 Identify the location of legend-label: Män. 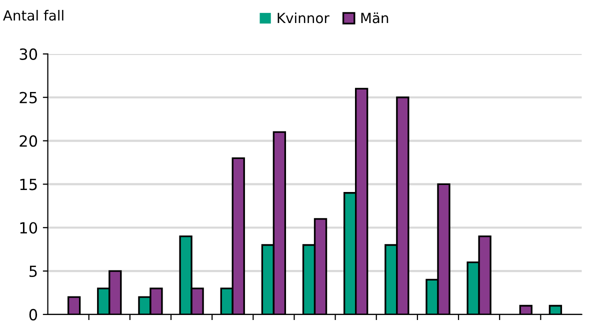
(374, 18).